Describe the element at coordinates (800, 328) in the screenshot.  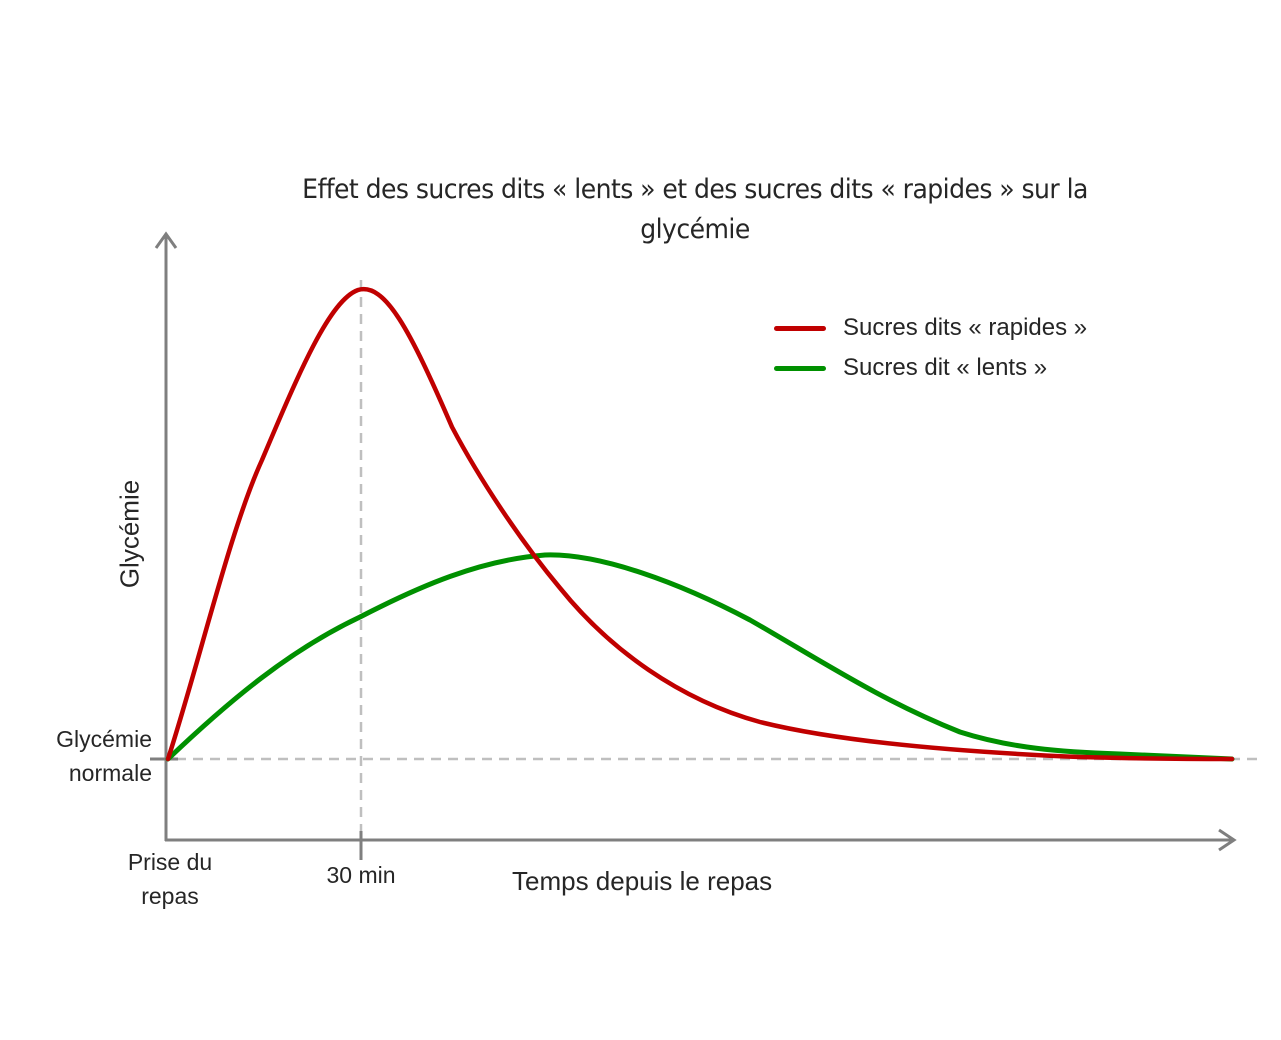
I see `legend-swatch-rapides` at that location.